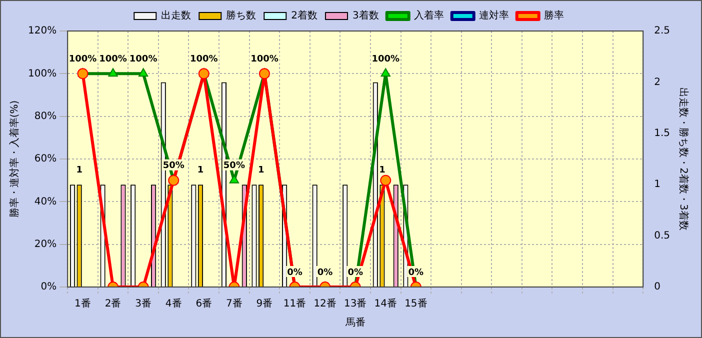  What do you see at coordinates (657, 287) in the screenshot?
I see `y2-tick-label: 0` at bounding box center [657, 287].